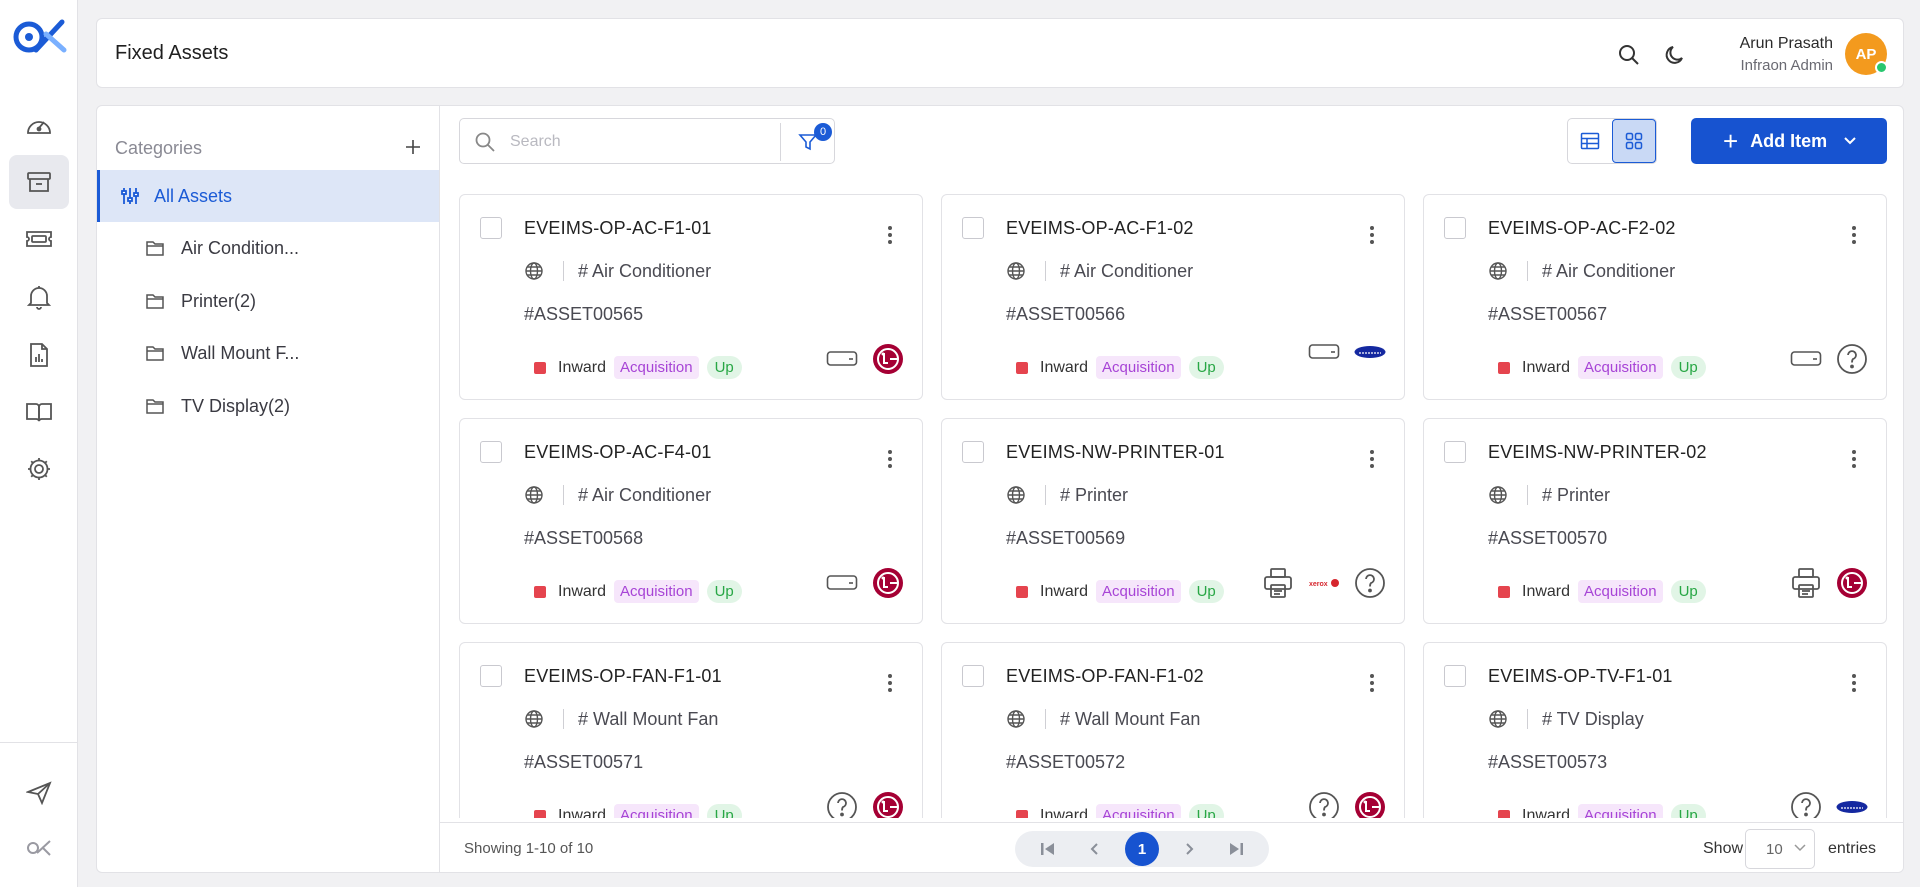 The image size is (1920, 887). I want to click on printer-icon, so click(1278, 585).